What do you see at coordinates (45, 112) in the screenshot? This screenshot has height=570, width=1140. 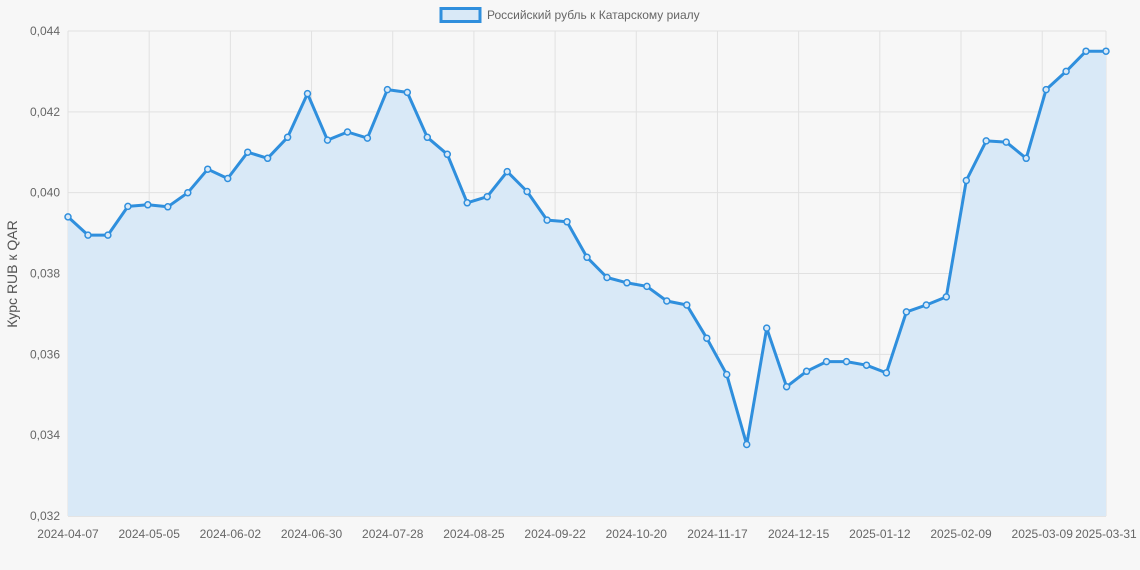 I see `y-tick-label: 0,042` at bounding box center [45, 112].